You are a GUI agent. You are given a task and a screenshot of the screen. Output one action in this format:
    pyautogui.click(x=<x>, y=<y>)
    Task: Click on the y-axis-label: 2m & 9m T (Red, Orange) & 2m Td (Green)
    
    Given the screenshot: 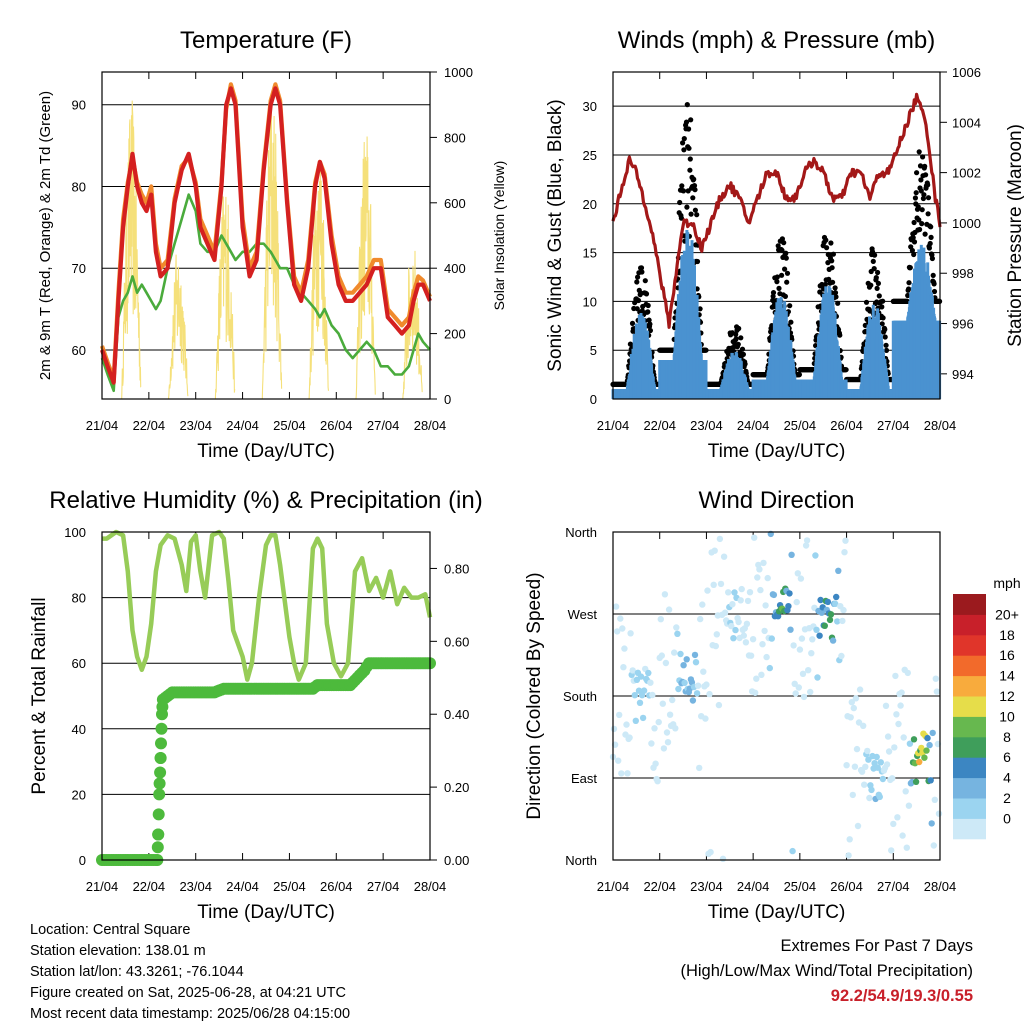 What is the action you would take?
    pyautogui.click(x=45, y=235)
    